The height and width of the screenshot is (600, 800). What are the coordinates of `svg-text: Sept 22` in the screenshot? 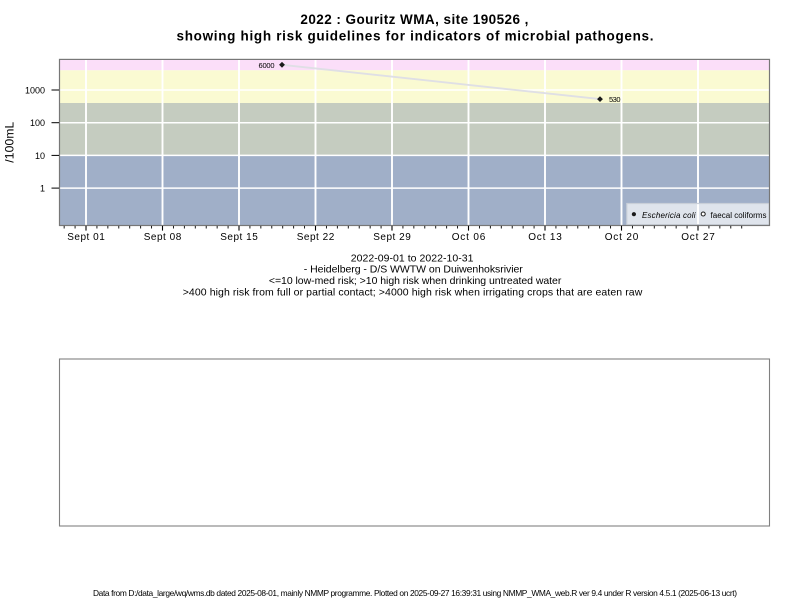 It's located at (316, 237).